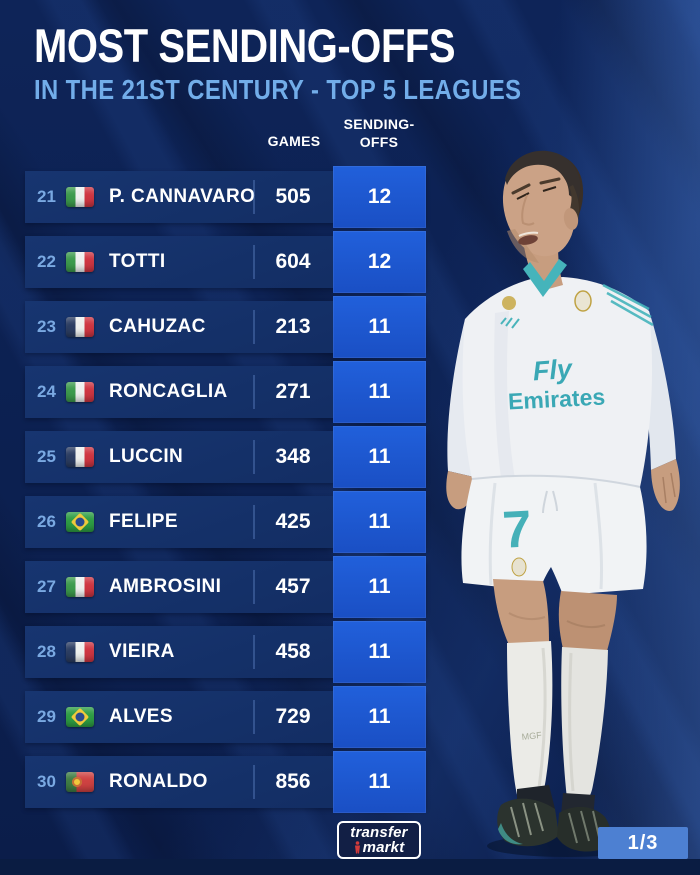 This screenshot has width=700, height=875. Describe the element at coordinates (357, 847) in the screenshot. I see `referee-figure-icon` at that location.